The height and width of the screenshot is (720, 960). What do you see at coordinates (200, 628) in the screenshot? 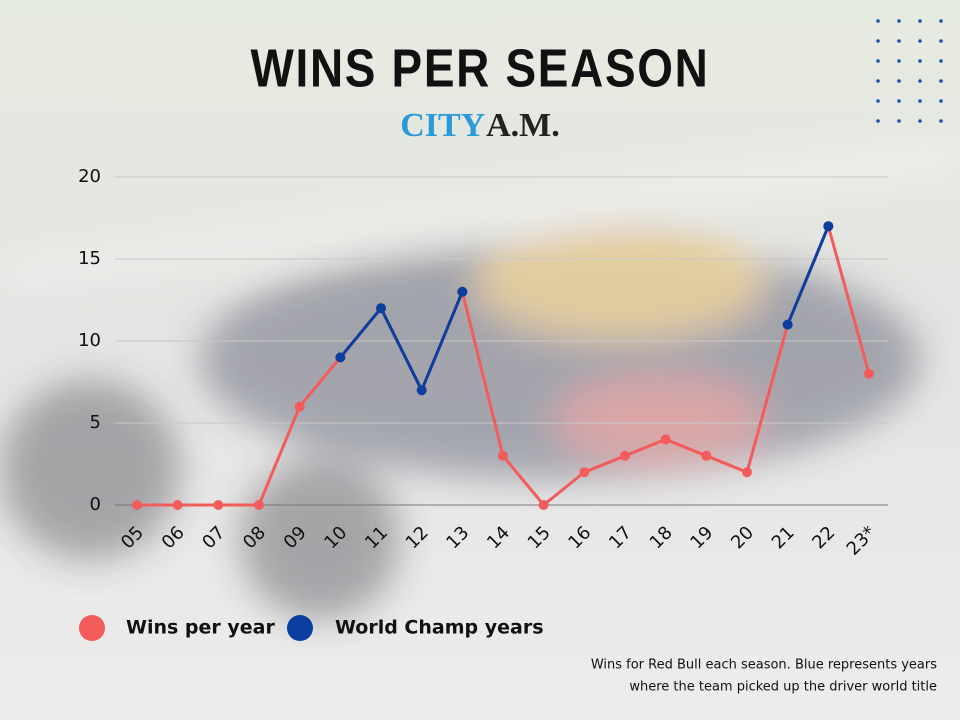
I see `legend-label: Wins per year` at bounding box center [200, 628].